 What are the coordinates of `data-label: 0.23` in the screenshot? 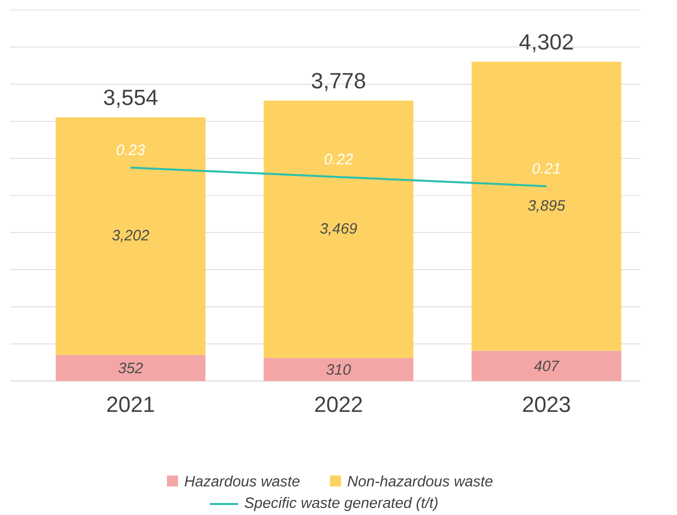 It's located at (131, 150).